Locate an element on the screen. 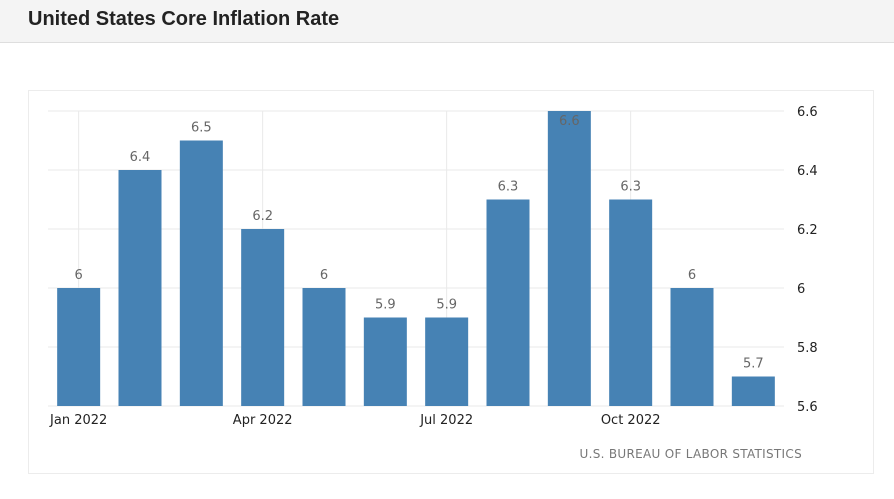 The height and width of the screenshot is (499, 894). data-label: 6.4 is located at coordinates (140, 157).